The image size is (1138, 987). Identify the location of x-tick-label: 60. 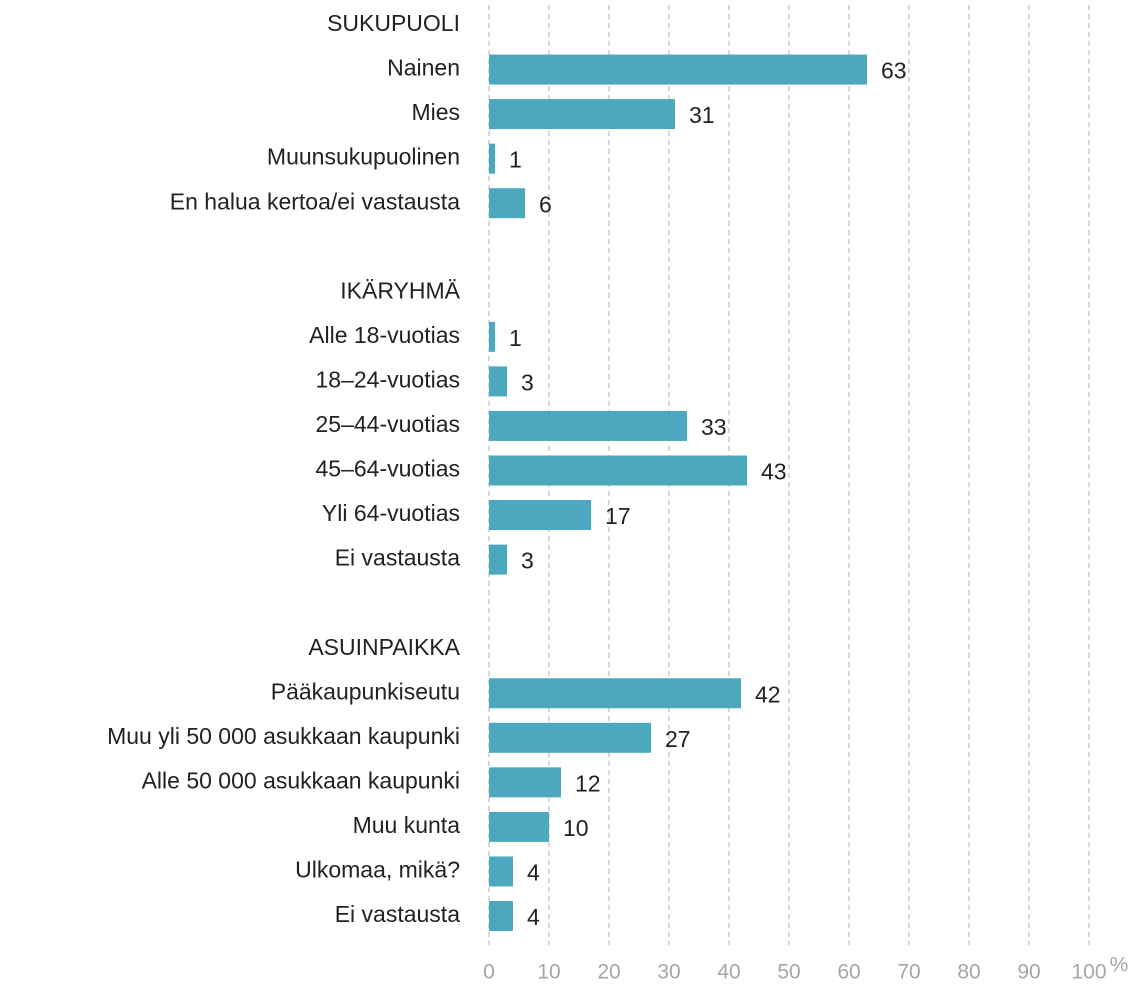
(848, 972).